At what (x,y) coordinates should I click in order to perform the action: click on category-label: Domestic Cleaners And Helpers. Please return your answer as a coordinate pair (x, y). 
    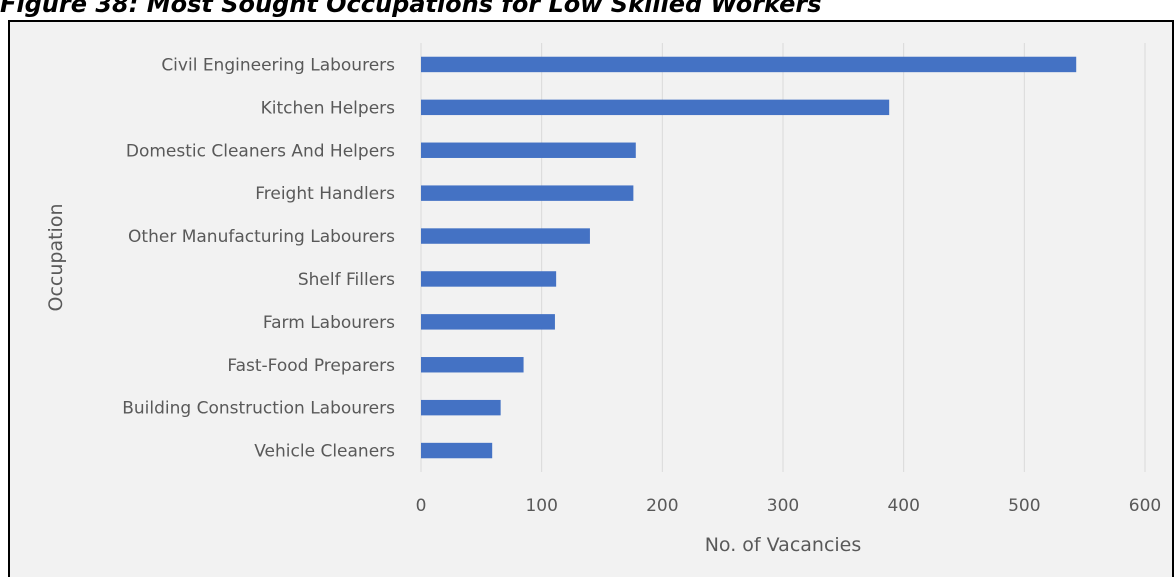
    Looking at the image, I should click on (260, 151).